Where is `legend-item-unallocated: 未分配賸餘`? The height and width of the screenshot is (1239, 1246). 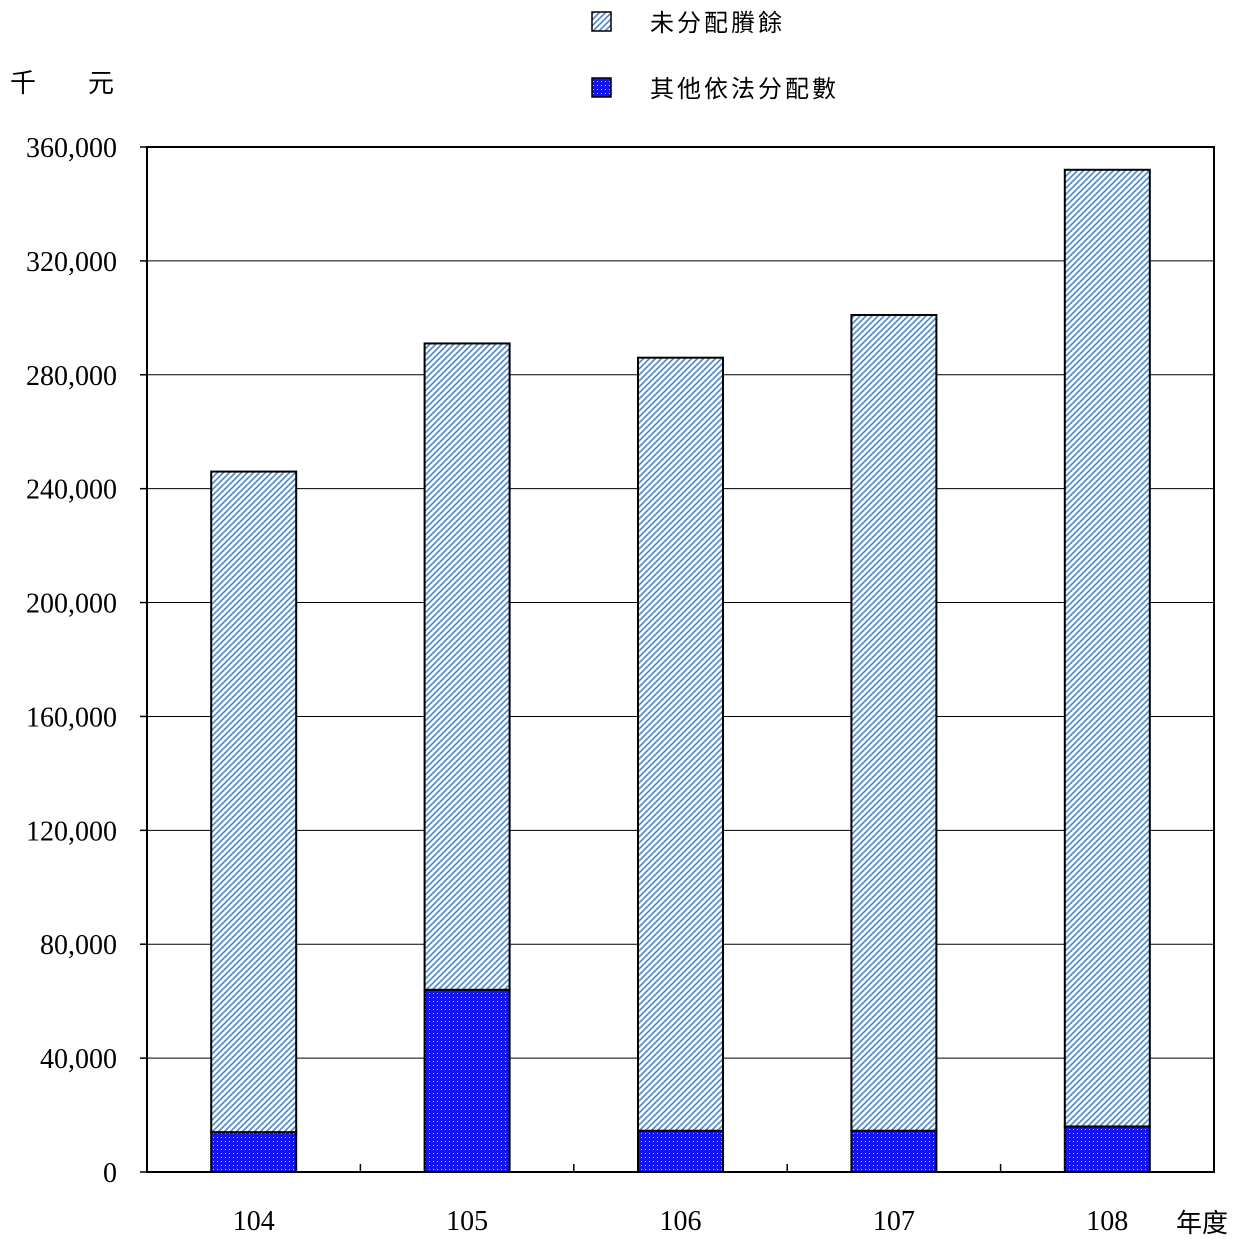 legend-item-unallocated: 未分配賸餘 is located at coordinates (688, 23).